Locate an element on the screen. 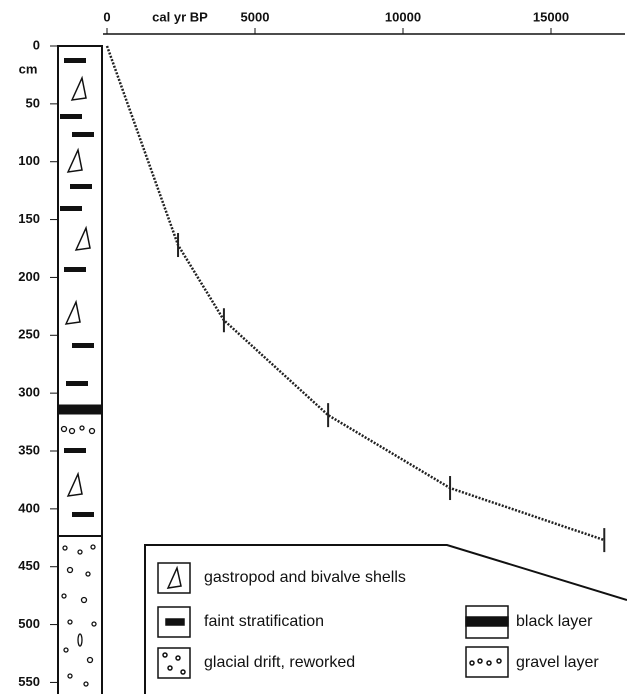 This screenshot has height=694, width=627. legend-label: gravel layer is located at coordinates (557, 662).